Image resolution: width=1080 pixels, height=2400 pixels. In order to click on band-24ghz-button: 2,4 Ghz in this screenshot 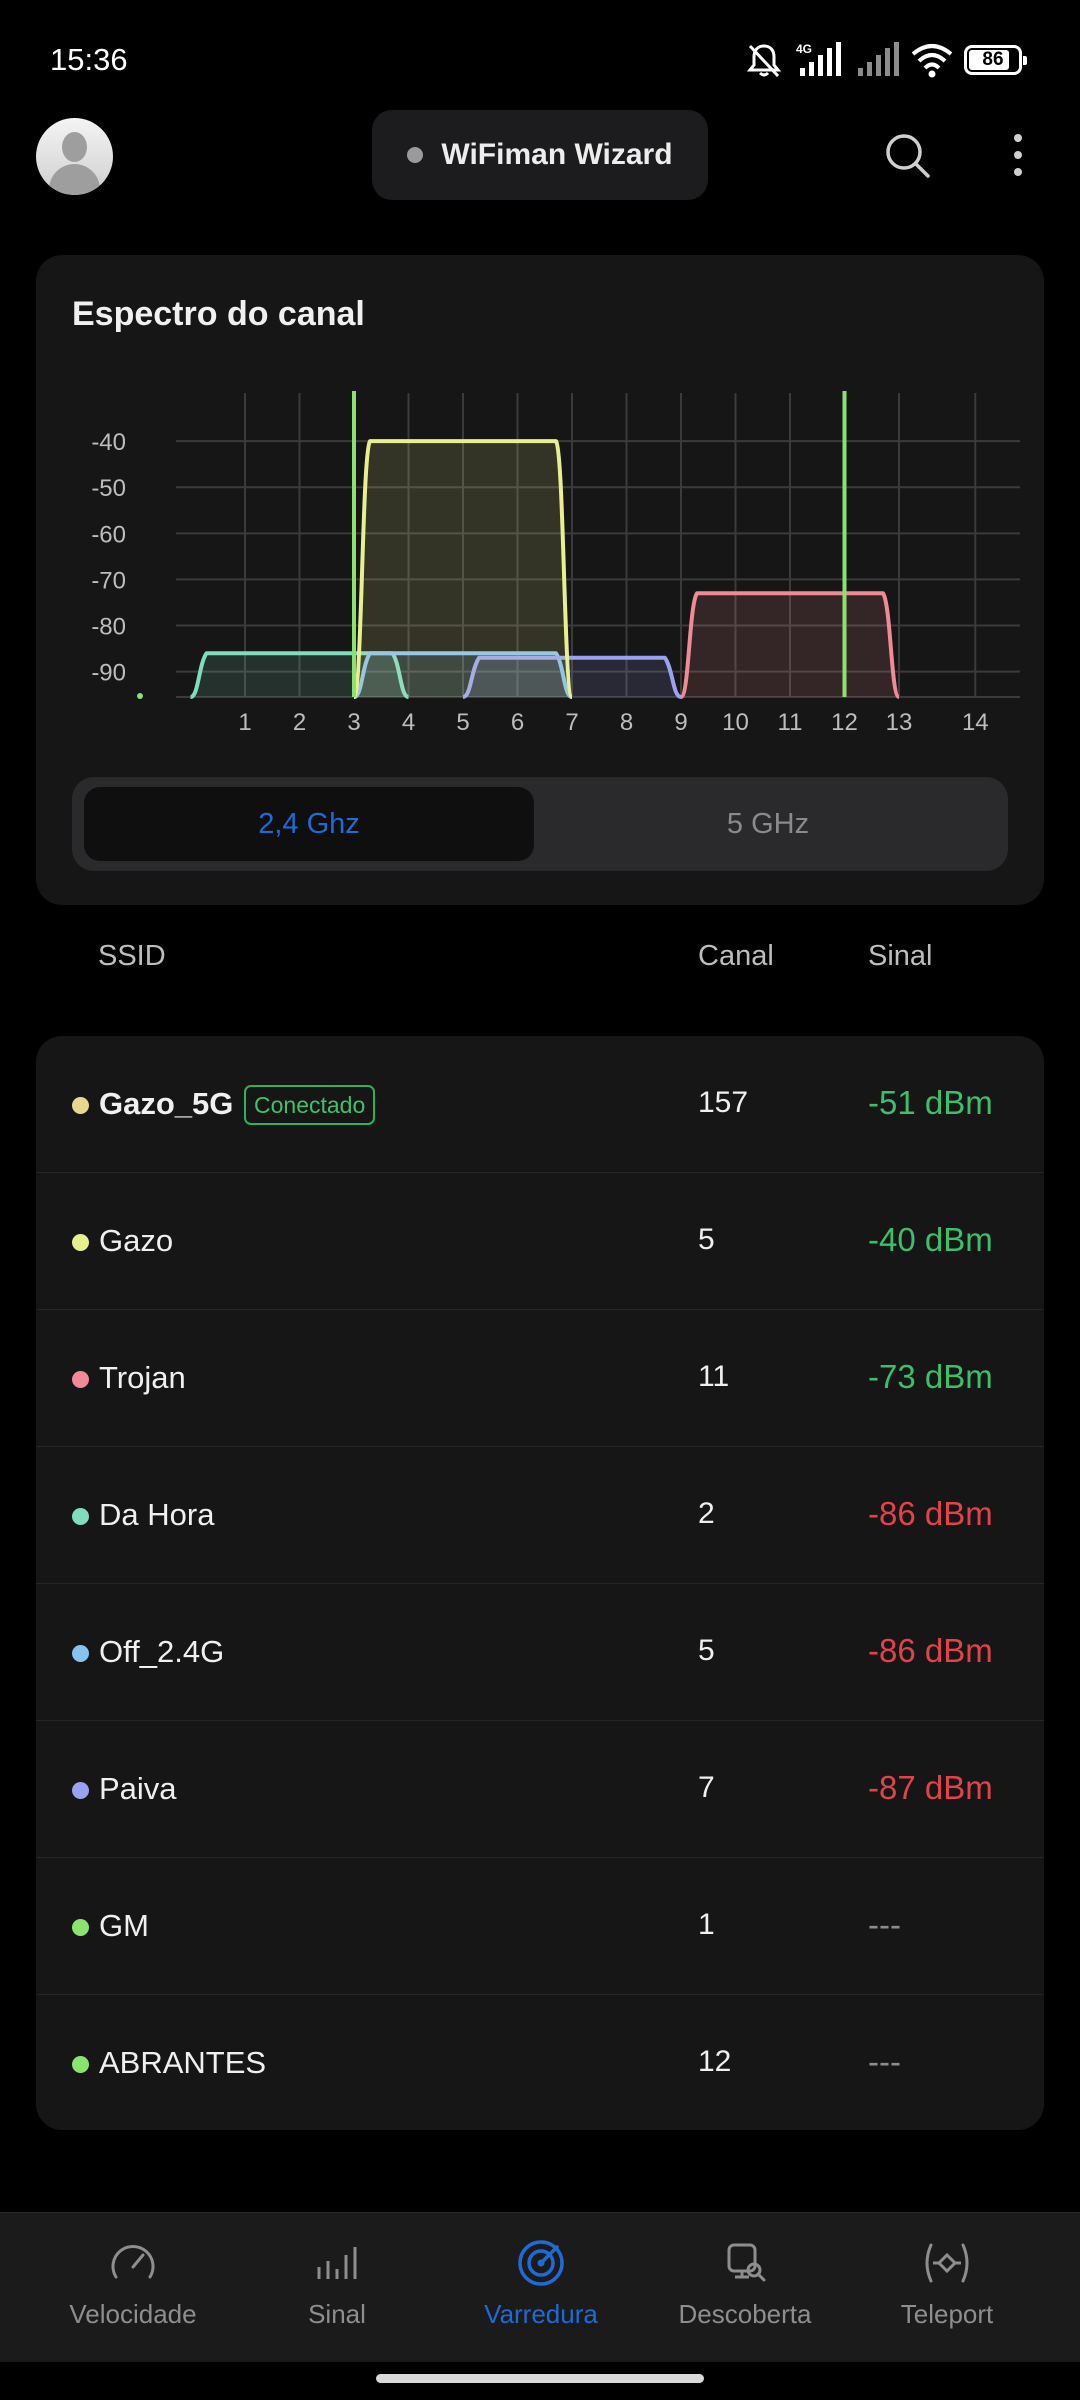, I will do `click(309, 824)`.